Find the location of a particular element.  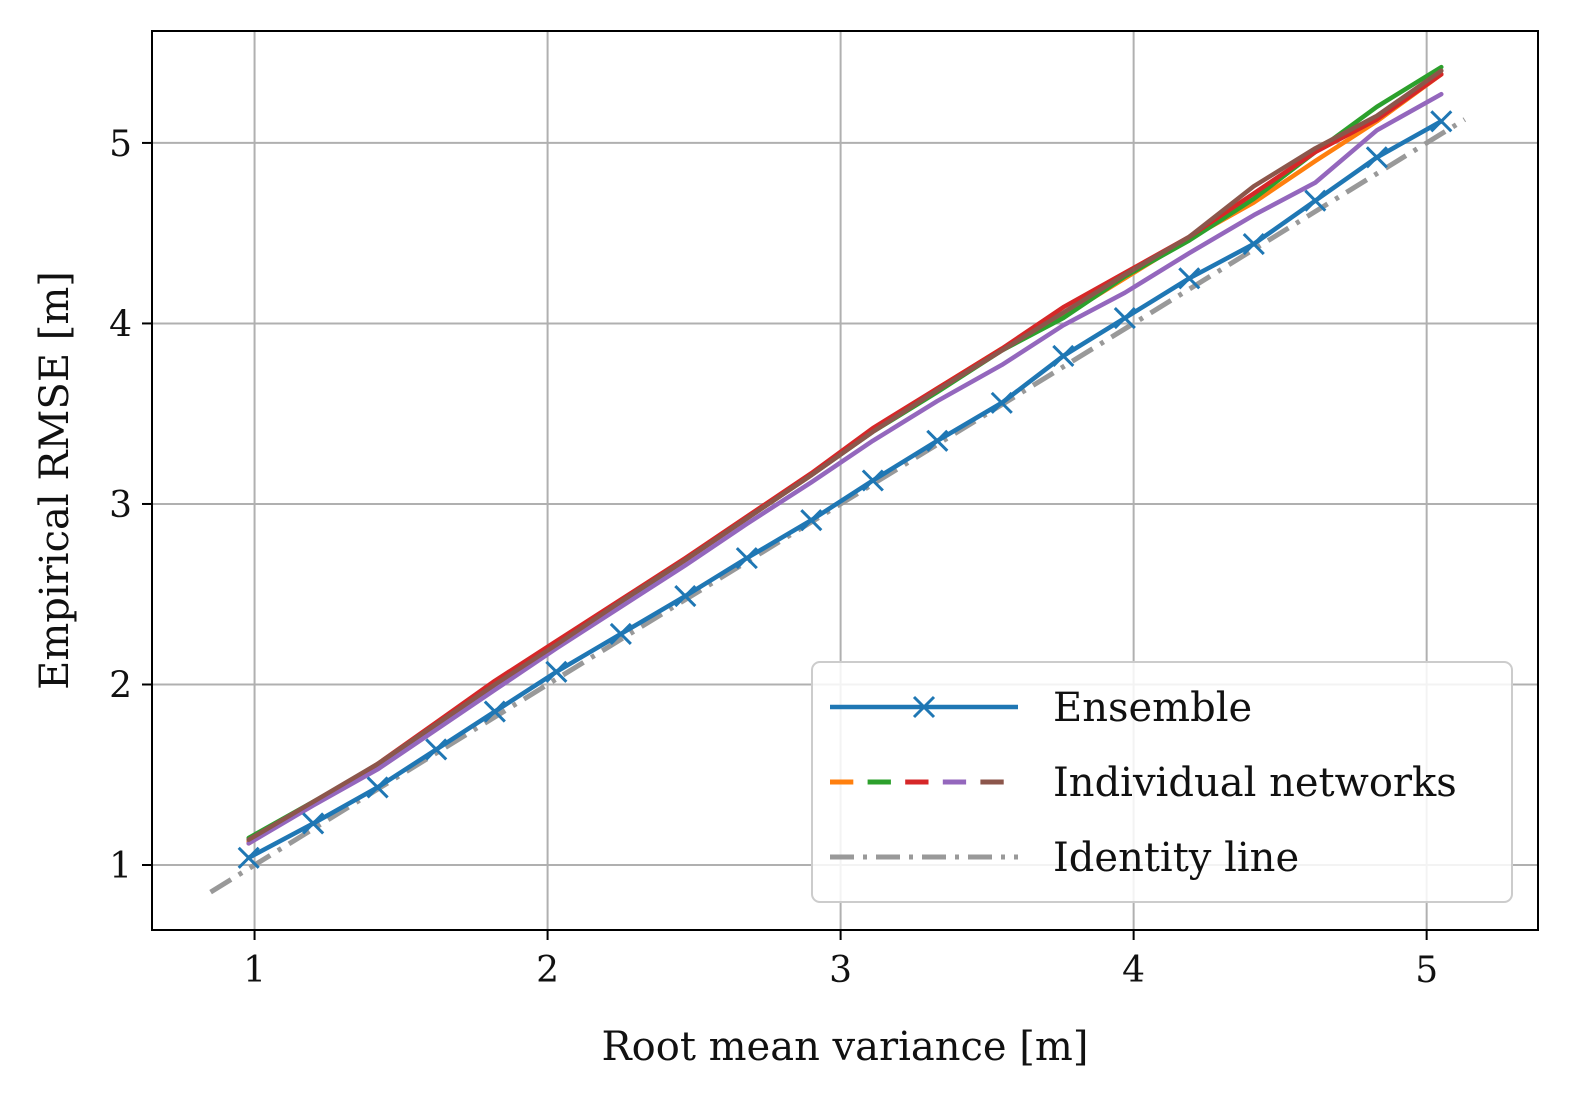

x-tick-label: 4 is located at coordinates (1133, 970).